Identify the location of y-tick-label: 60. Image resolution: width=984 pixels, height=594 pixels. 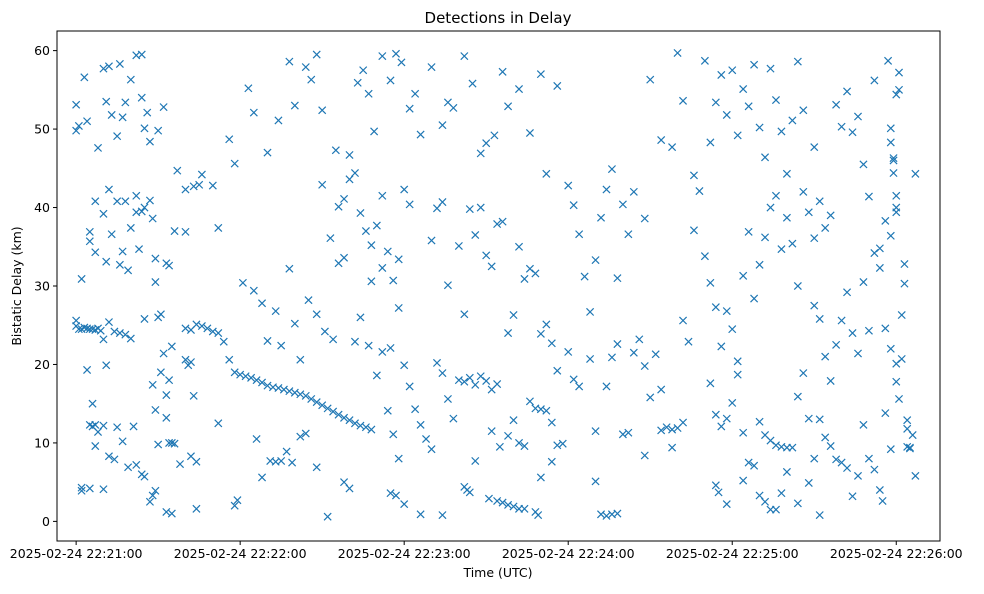
(42, 50).